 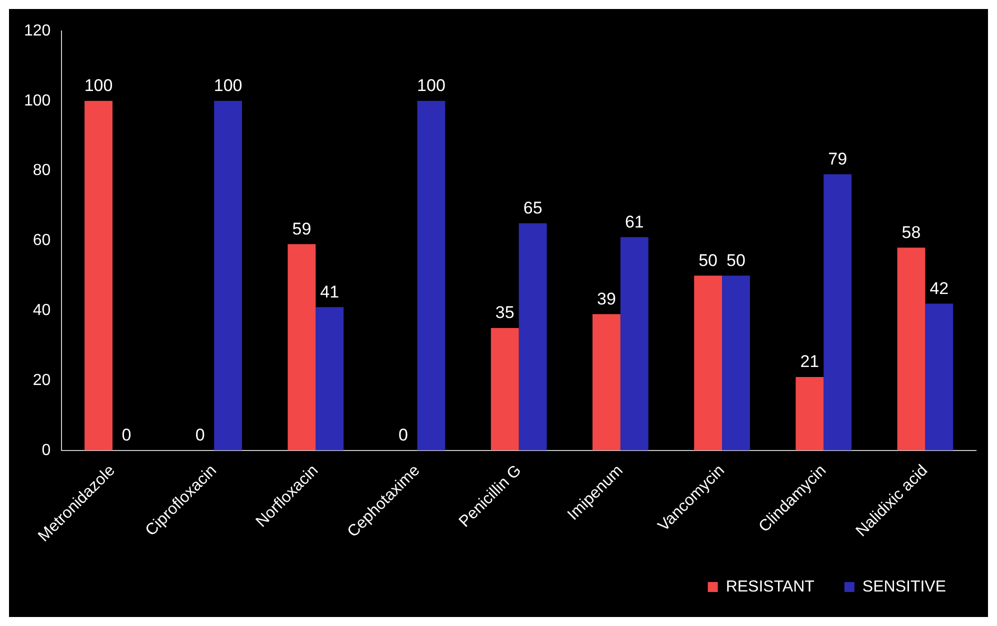 What do you see at coordinates (911, 232) in the screenshot?
I see `data-label: 58` at bounding box center [911, 232].